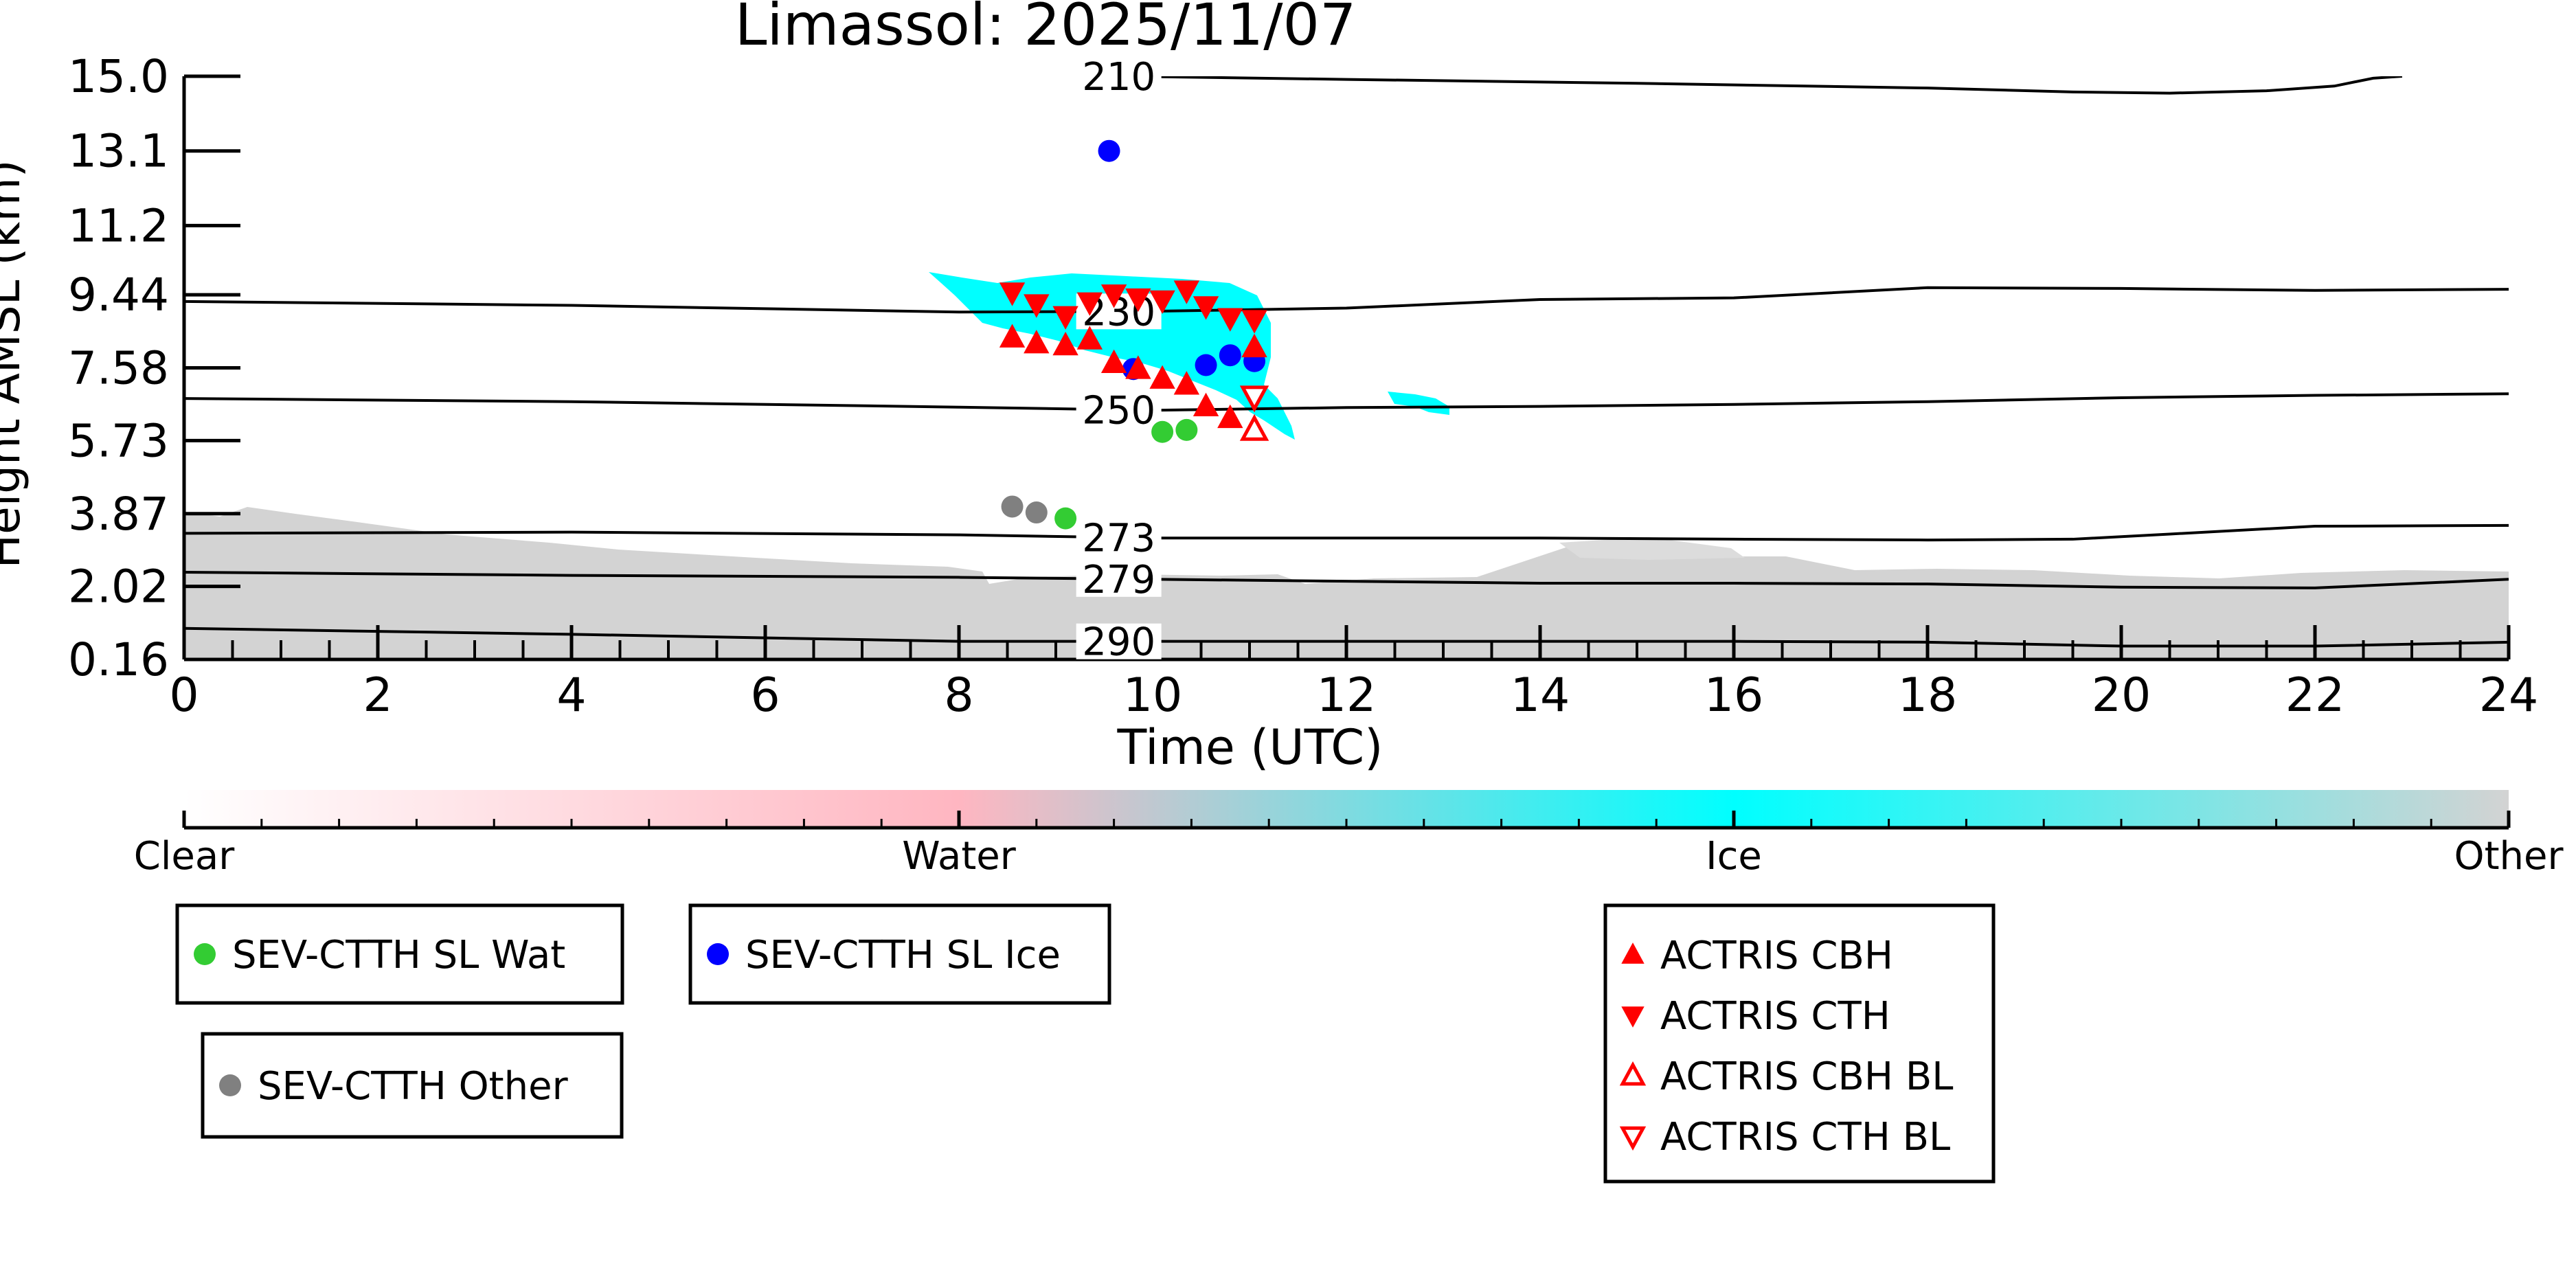 The height and width of the screenshot is (1288, 2576). I want to click on actris-cth-bl-point, so click(1254, 399).